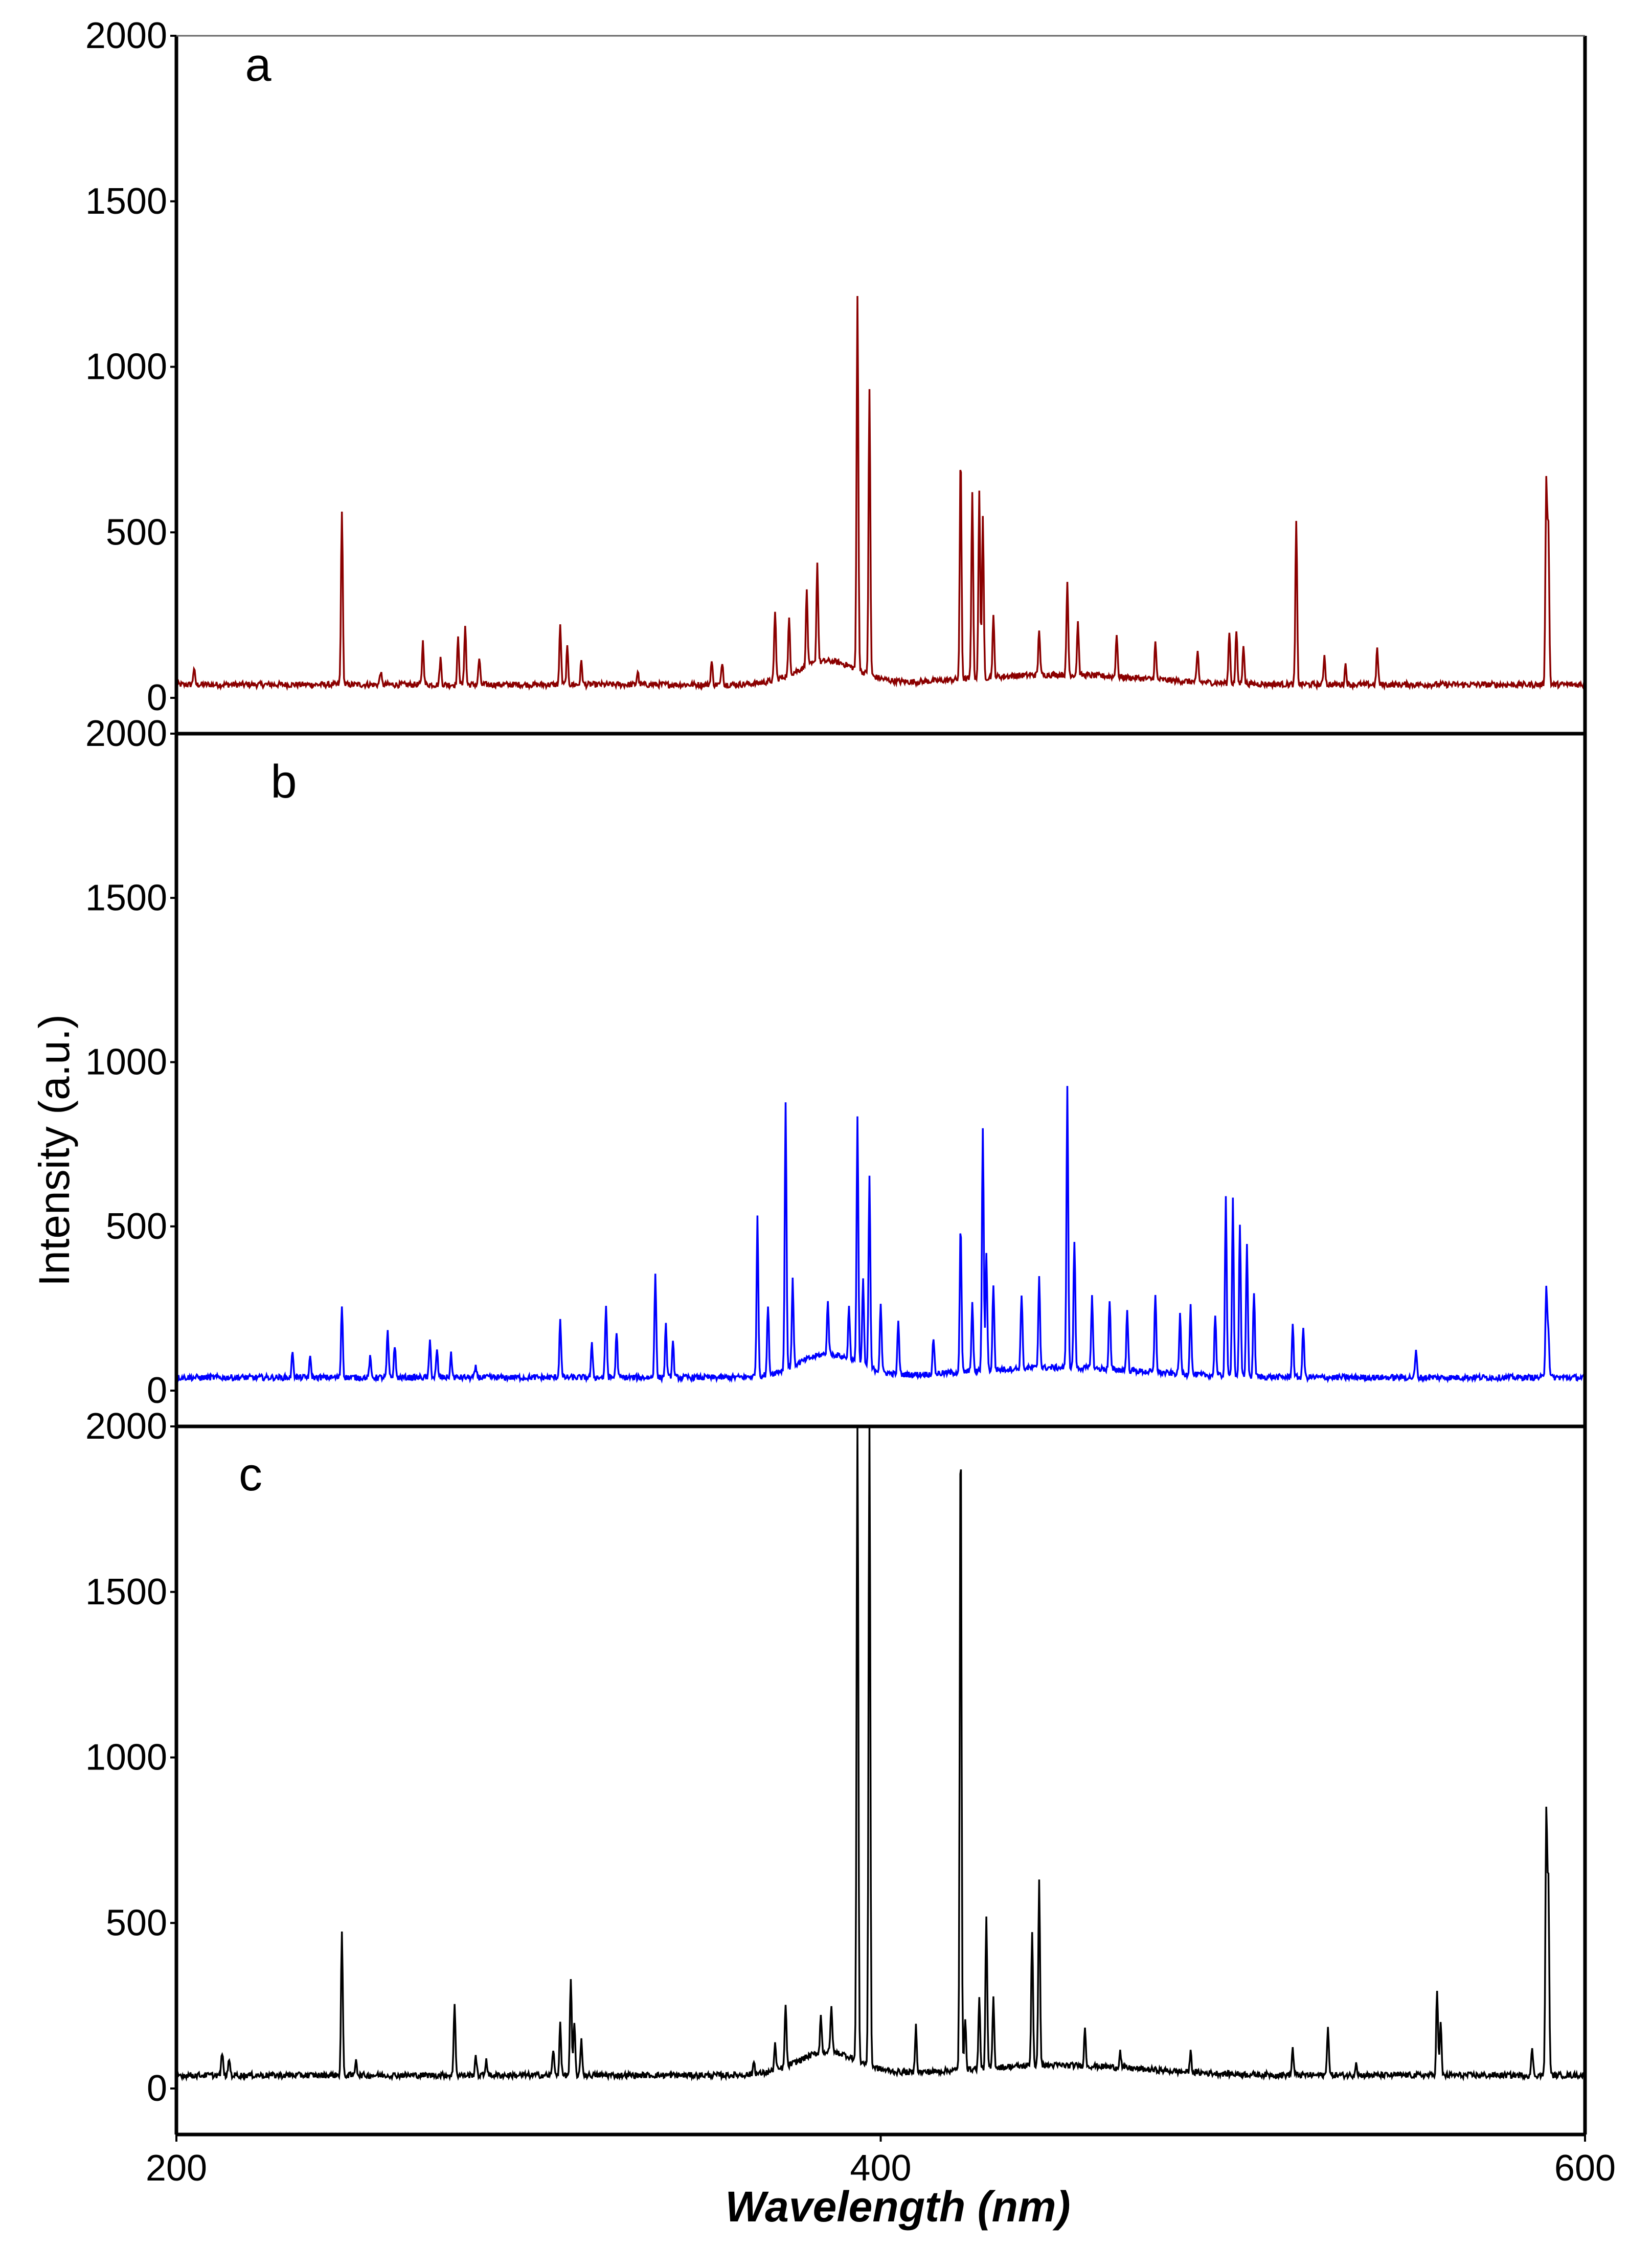 The height and width of the screenshot is (2248, 1652). I want to click on y-tick-label-b-500: 500, so click(136, 1226).